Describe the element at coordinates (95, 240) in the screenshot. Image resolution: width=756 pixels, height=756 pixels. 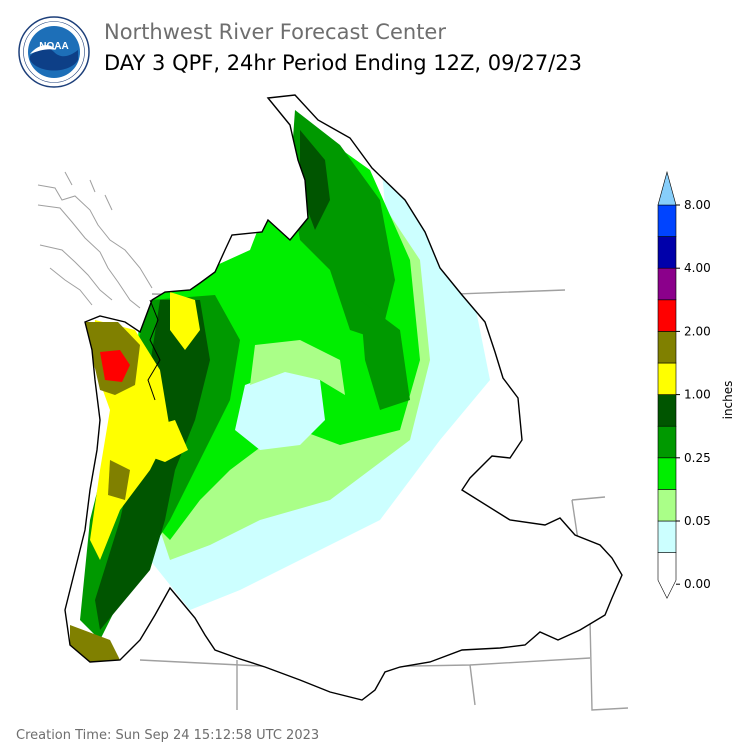
I see `coastline` at that location.